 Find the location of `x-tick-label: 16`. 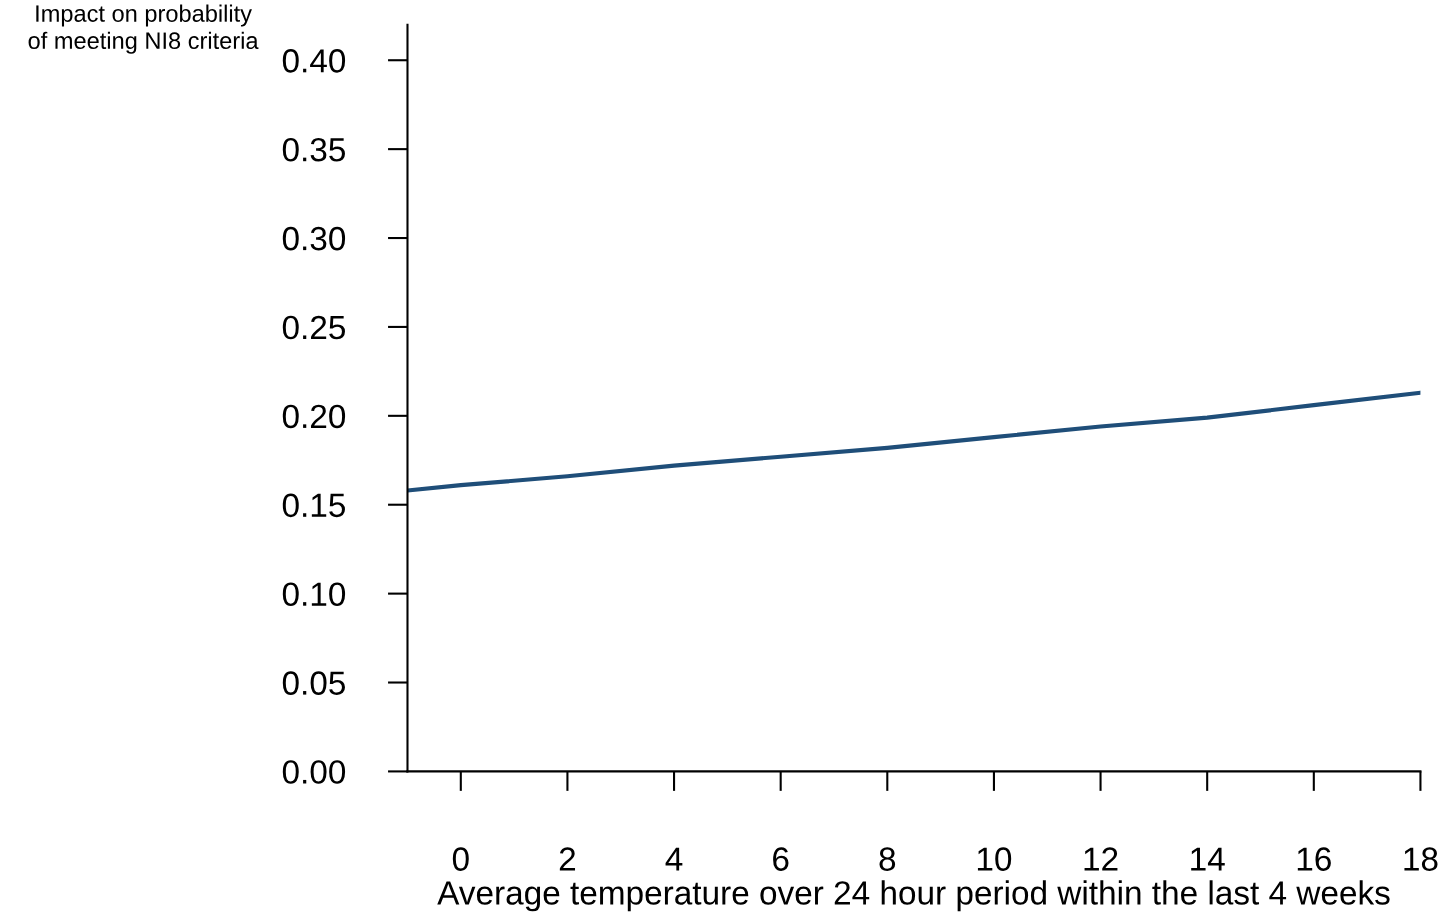

x-tick-label: 16 is located at coordinates (1314, 859).